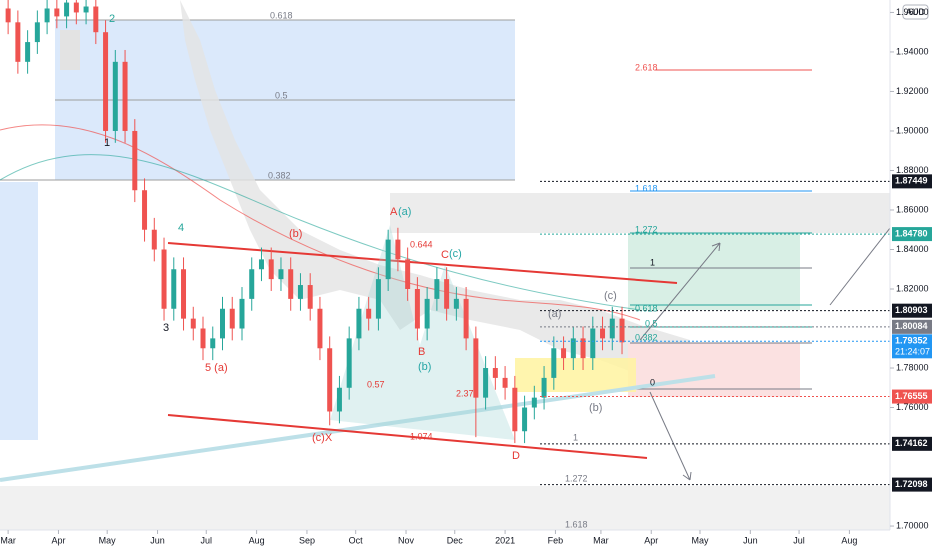 The width and height of the screenshot is (932, 550). Describe the element at coordinates (911, 484) in the screenshot. I see `price-label: 1.72098` at that location.